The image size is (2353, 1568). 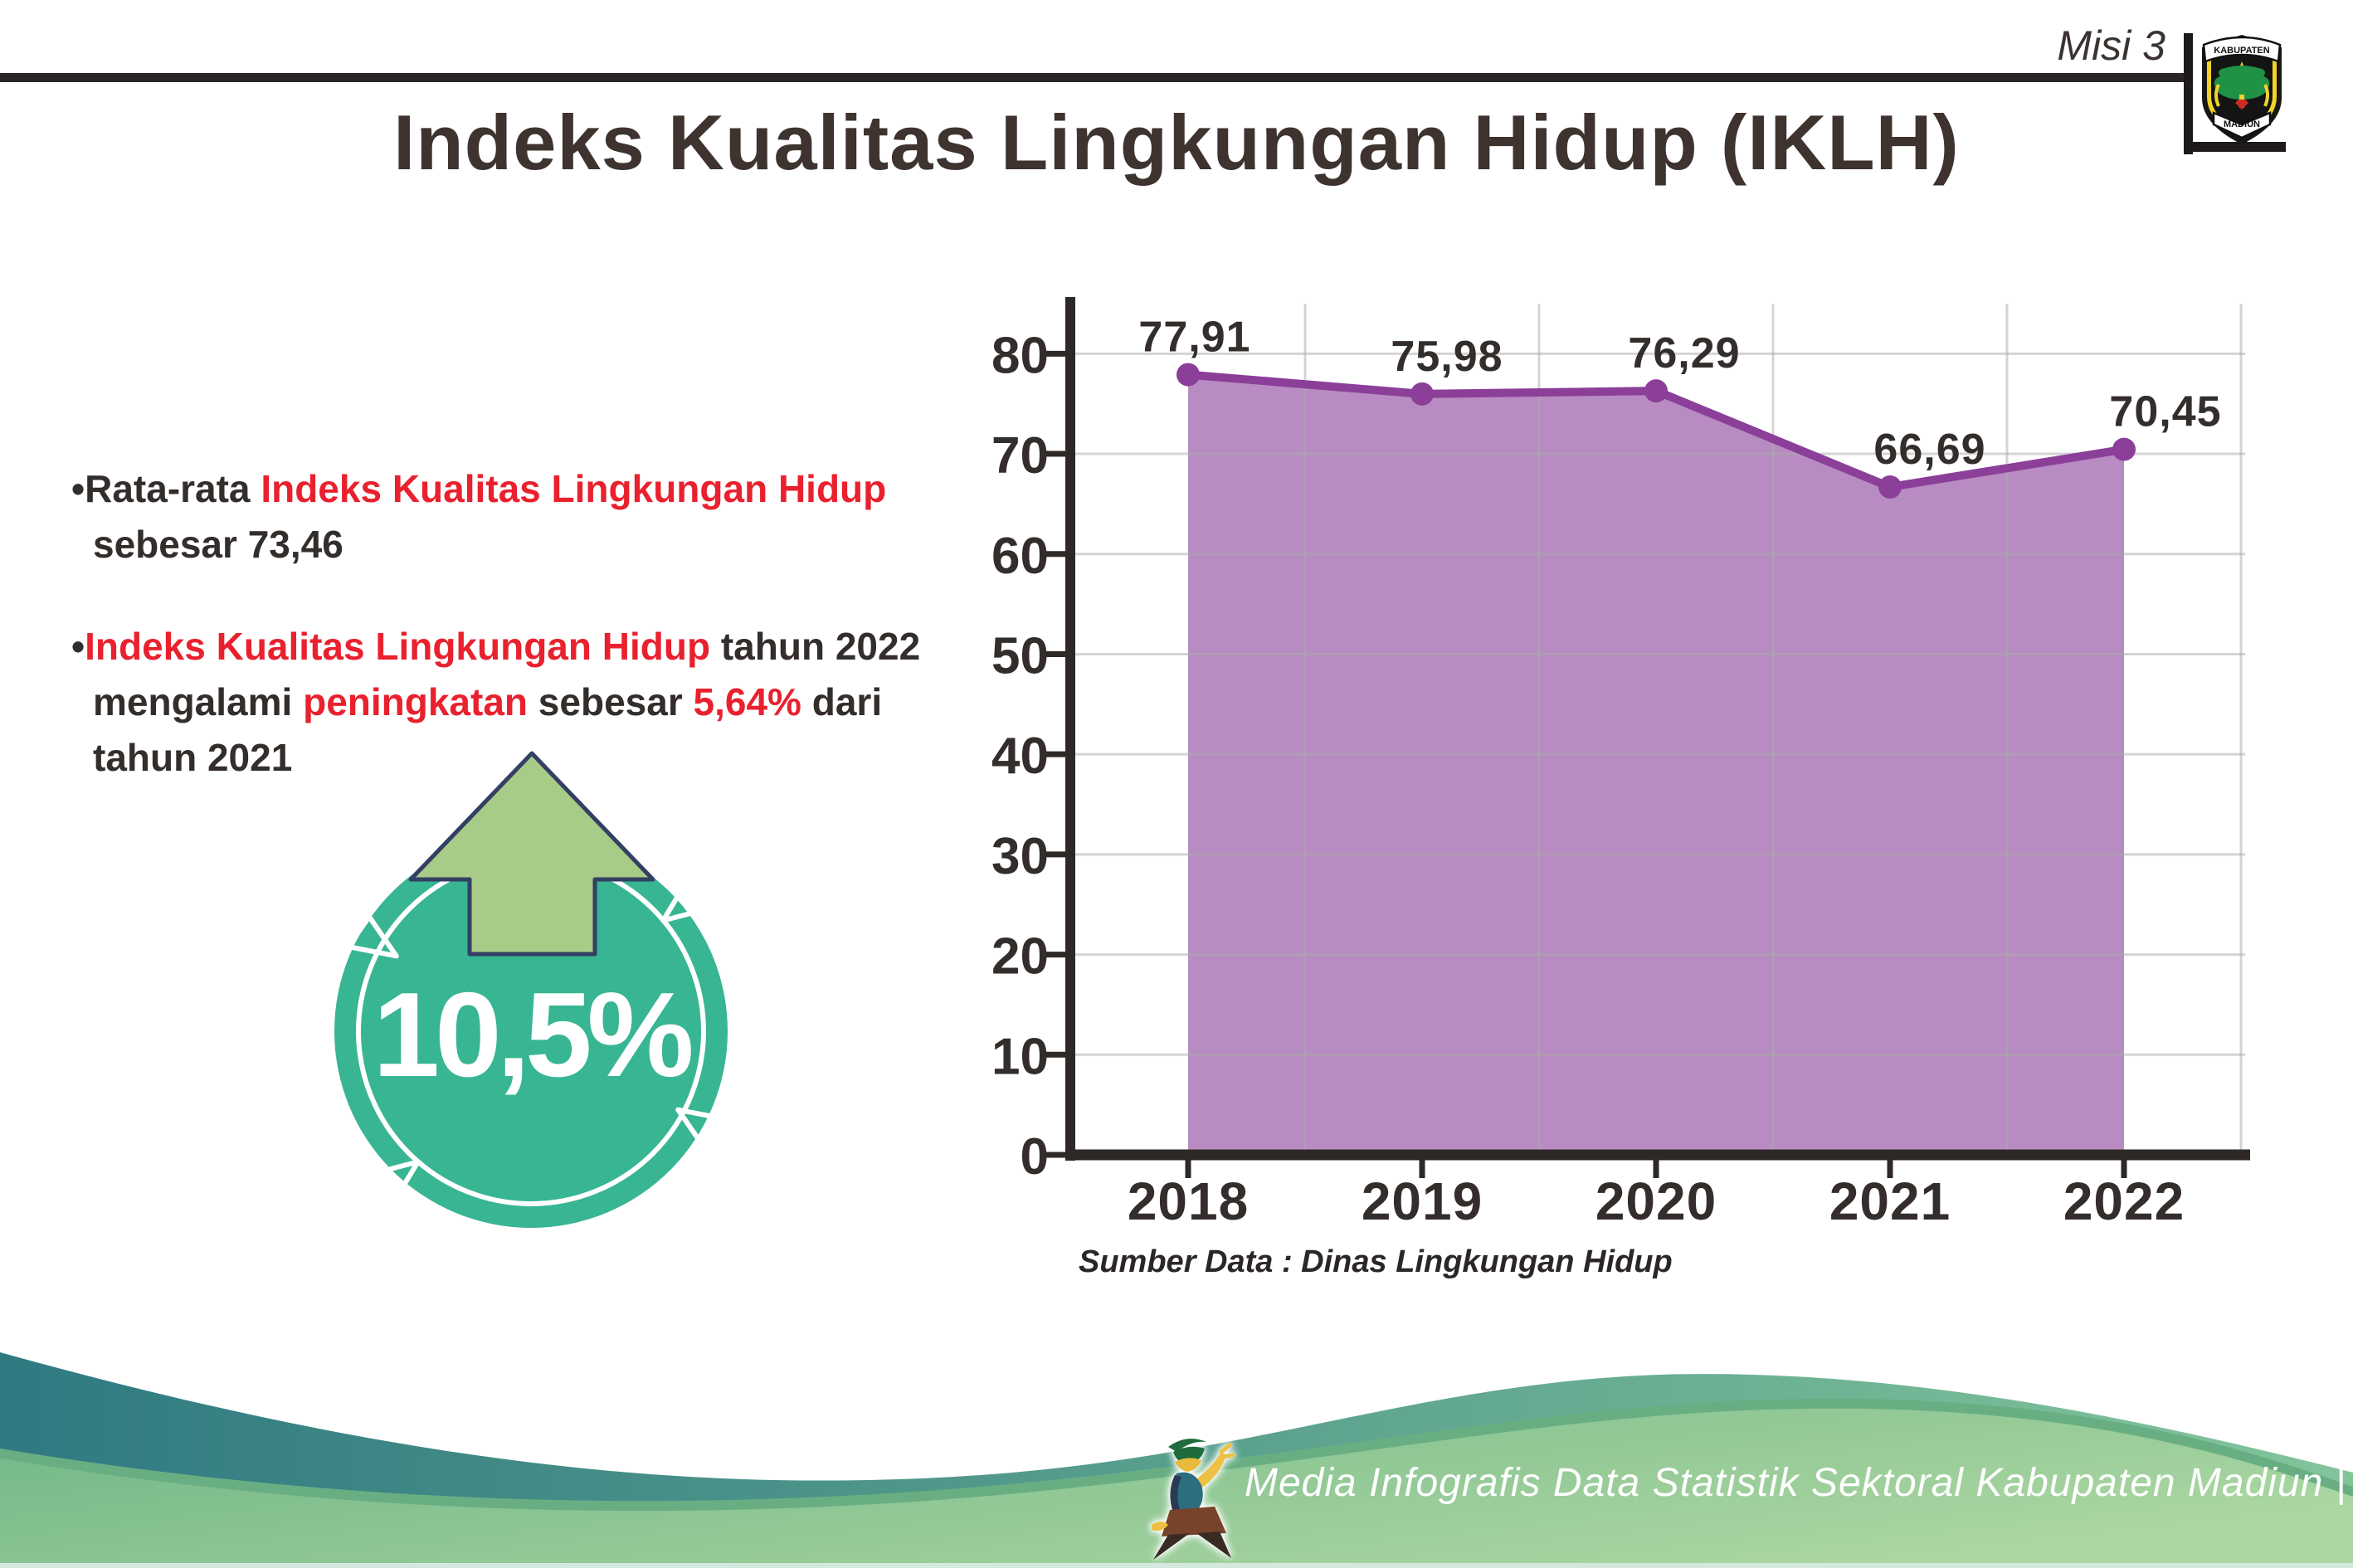 I want to click on b2-text-3: sebesar, so click(x=611, y=701).